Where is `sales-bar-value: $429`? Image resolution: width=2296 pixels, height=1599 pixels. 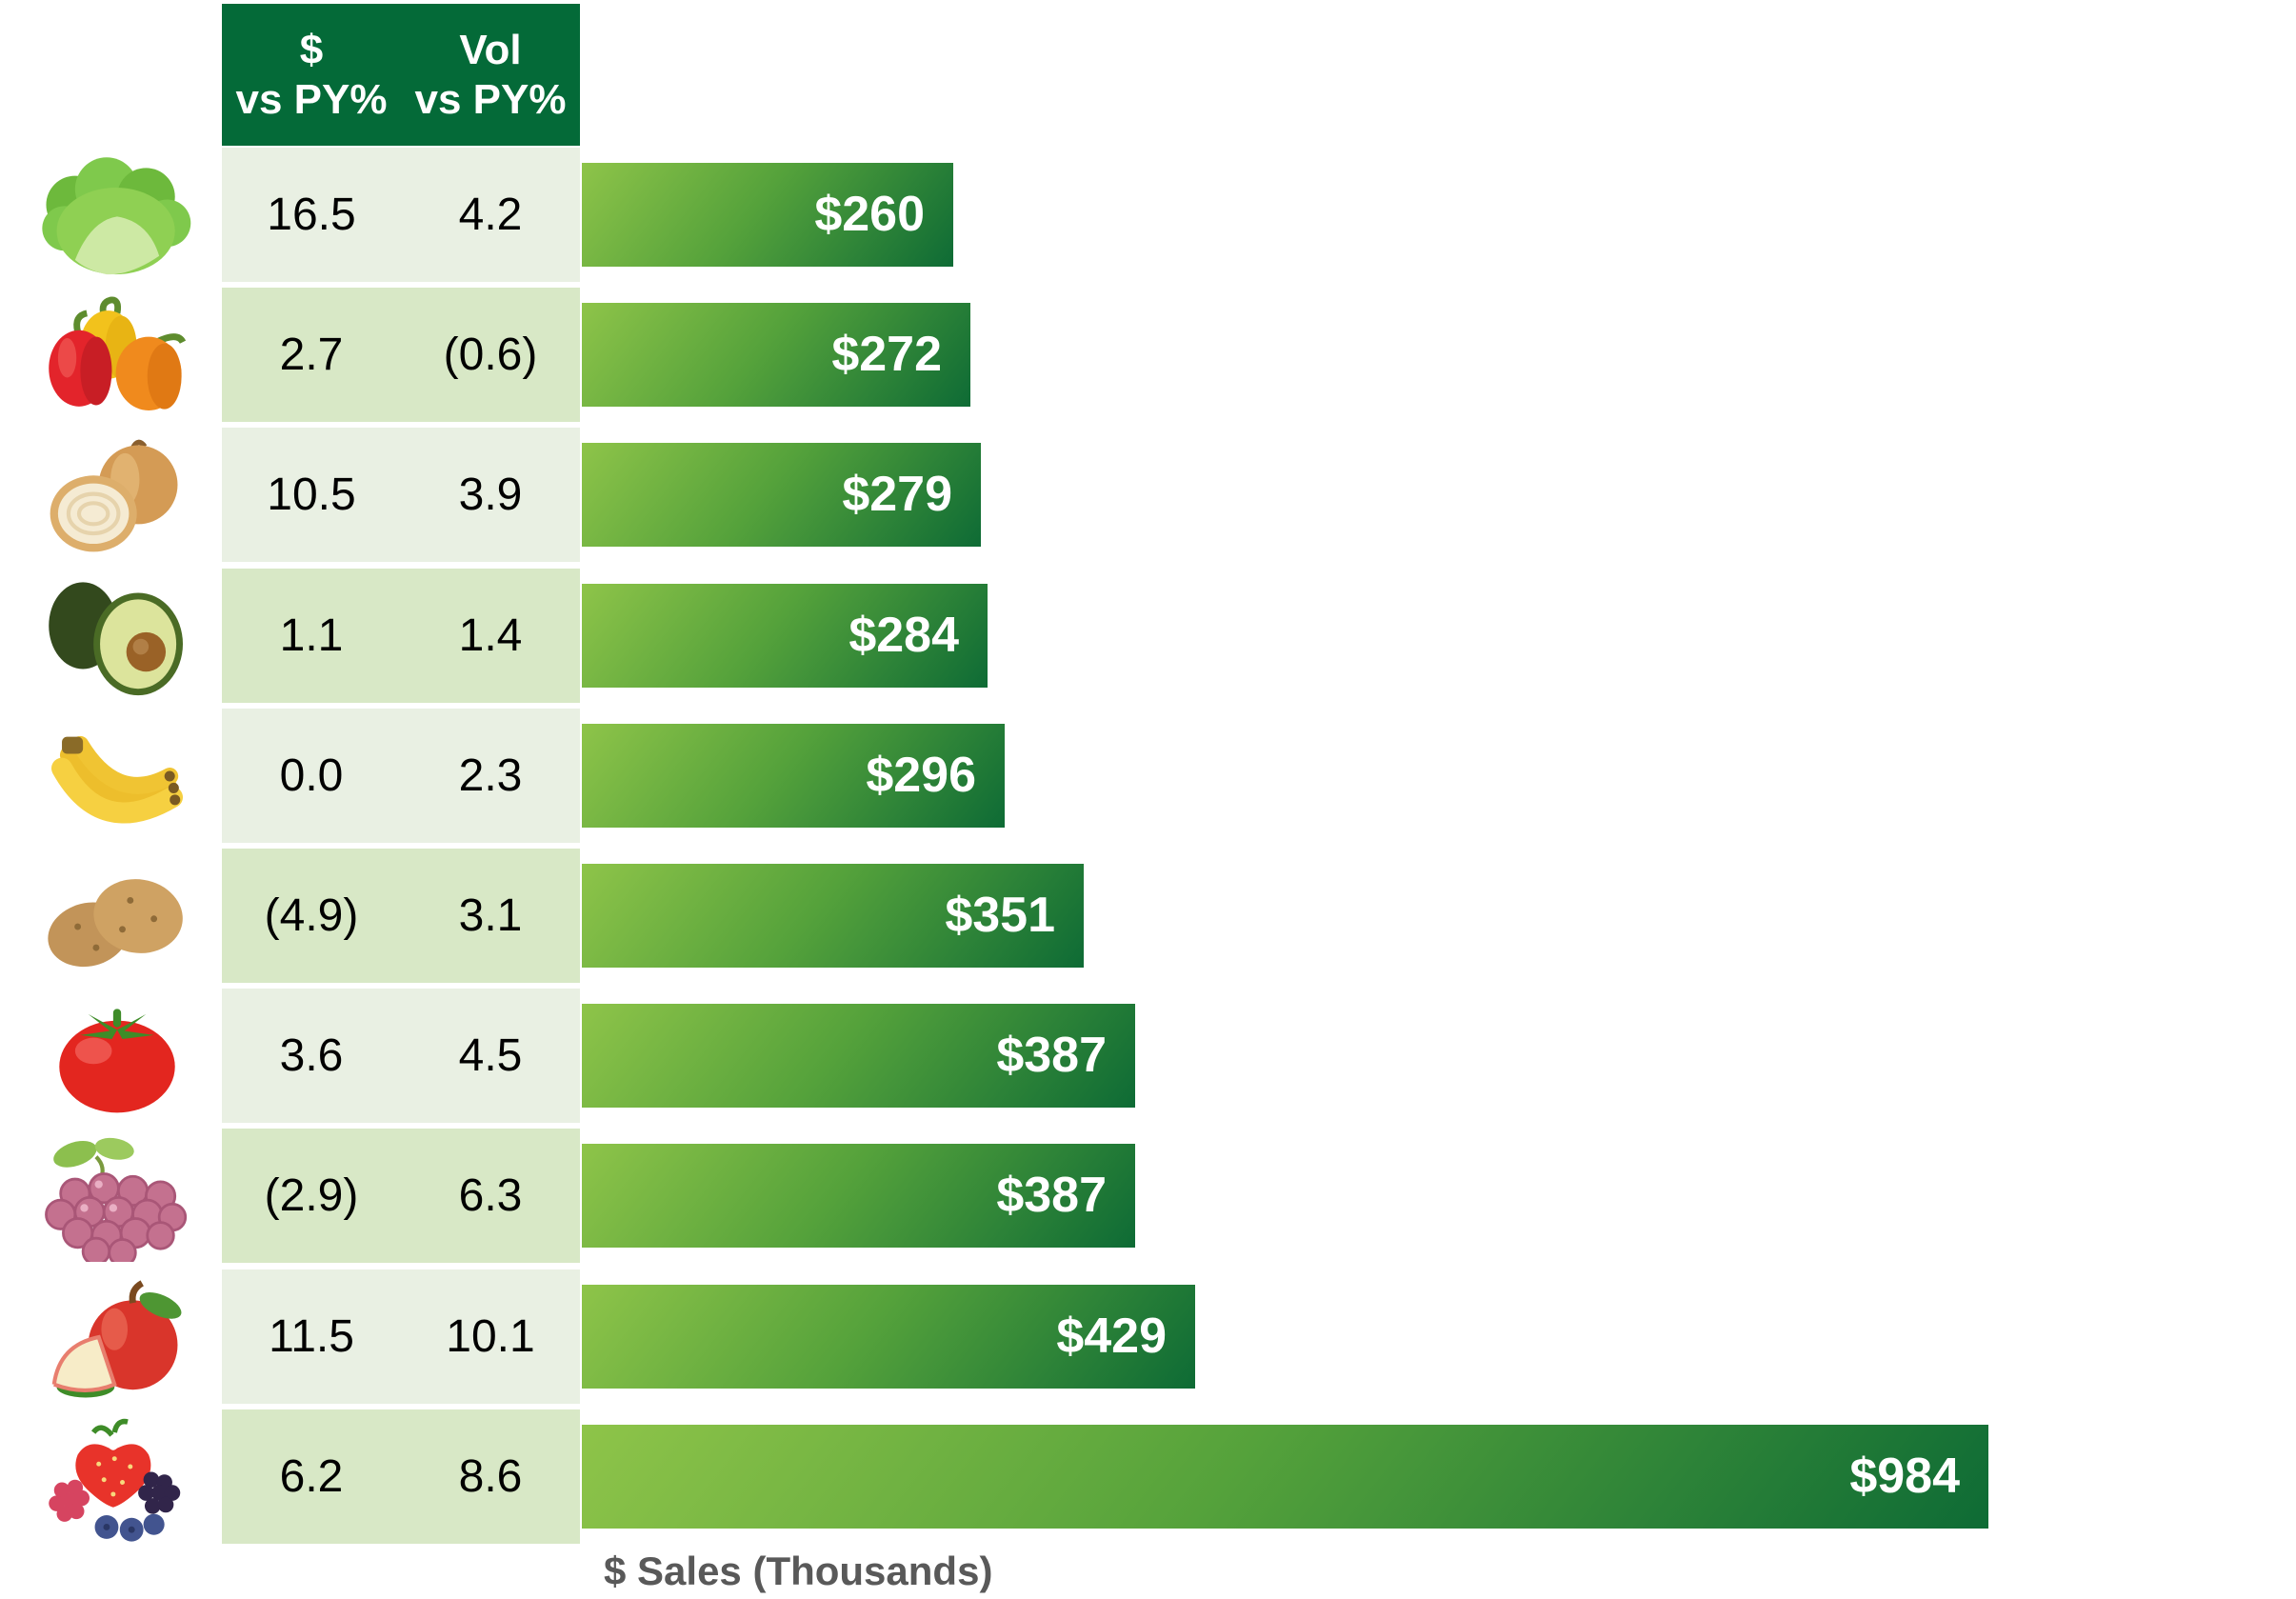 sales-bar-value: $429 is located at coordinates (1112, 1336).